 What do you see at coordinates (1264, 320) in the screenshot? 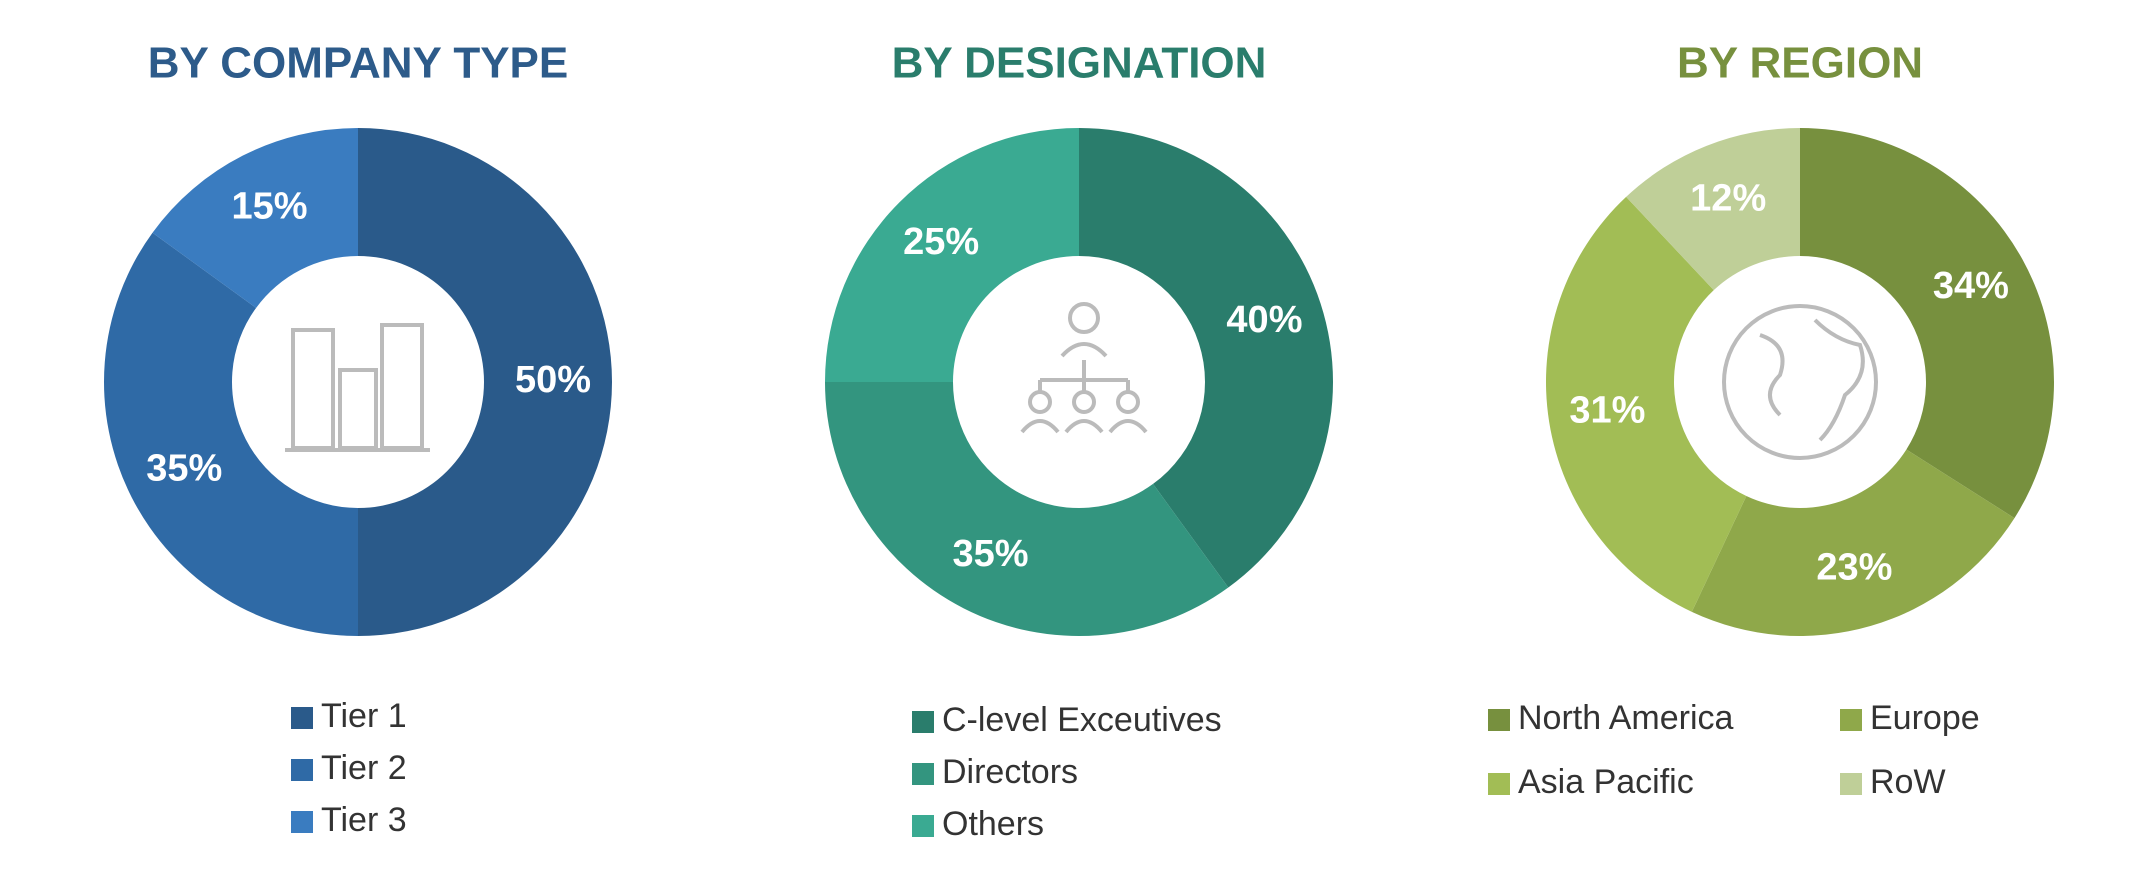
I see `slice-label: 40%` at bounding box center [1264, 320].